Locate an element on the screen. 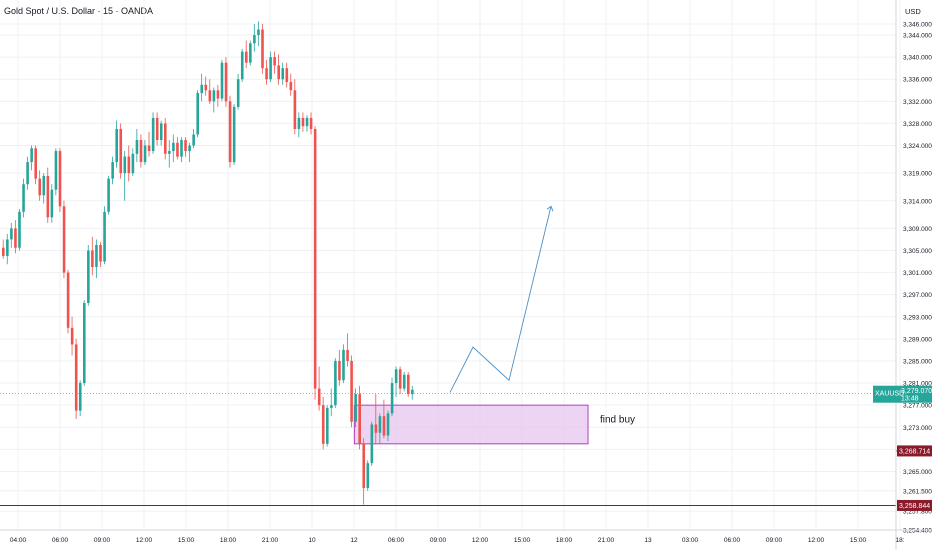  y-tick-label: 3,336.000 is located at coordinates (917, 80).